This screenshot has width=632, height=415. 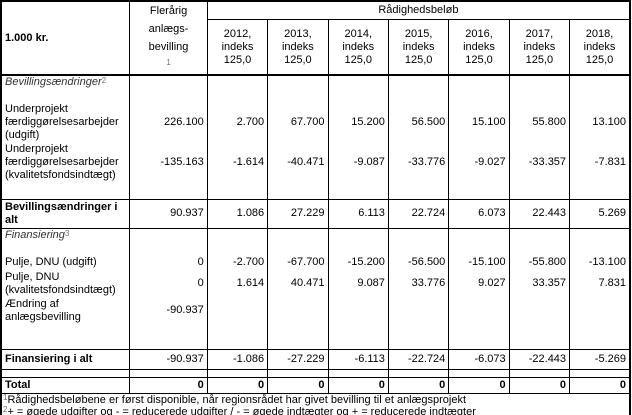 What do you see at coordinates (358, 213) in the screenshot?
I see `value-cell: 6.113` at bounding box center [358, 213].